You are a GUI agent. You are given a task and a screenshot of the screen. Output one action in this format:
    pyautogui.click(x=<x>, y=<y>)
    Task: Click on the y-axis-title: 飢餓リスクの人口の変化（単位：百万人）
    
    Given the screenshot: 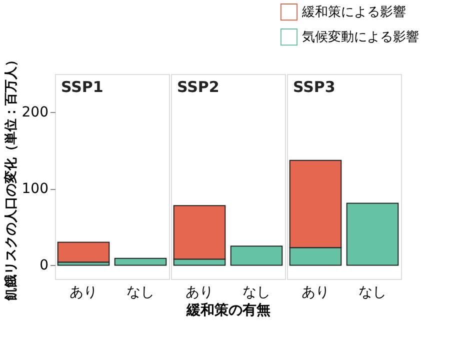 What is the action you would take?
    pyautogui.click(x=10, y=178)
    